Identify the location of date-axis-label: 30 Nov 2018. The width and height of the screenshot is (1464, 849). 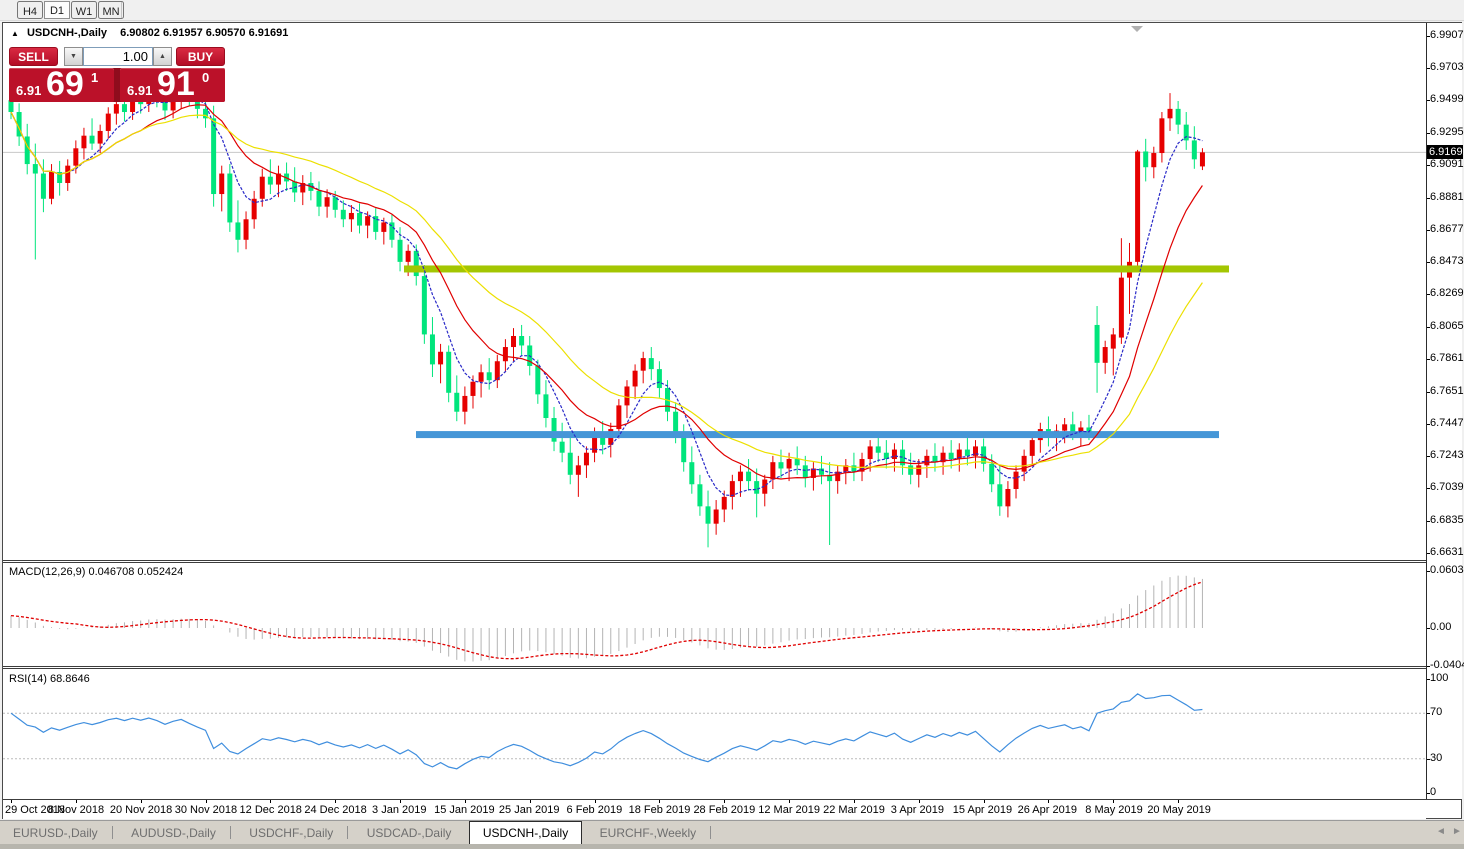
(206, 810).